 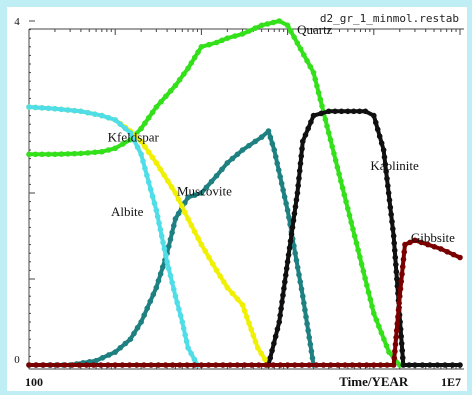 I want to click on x-tick-label-100: 100, so click(x=34, y=382).